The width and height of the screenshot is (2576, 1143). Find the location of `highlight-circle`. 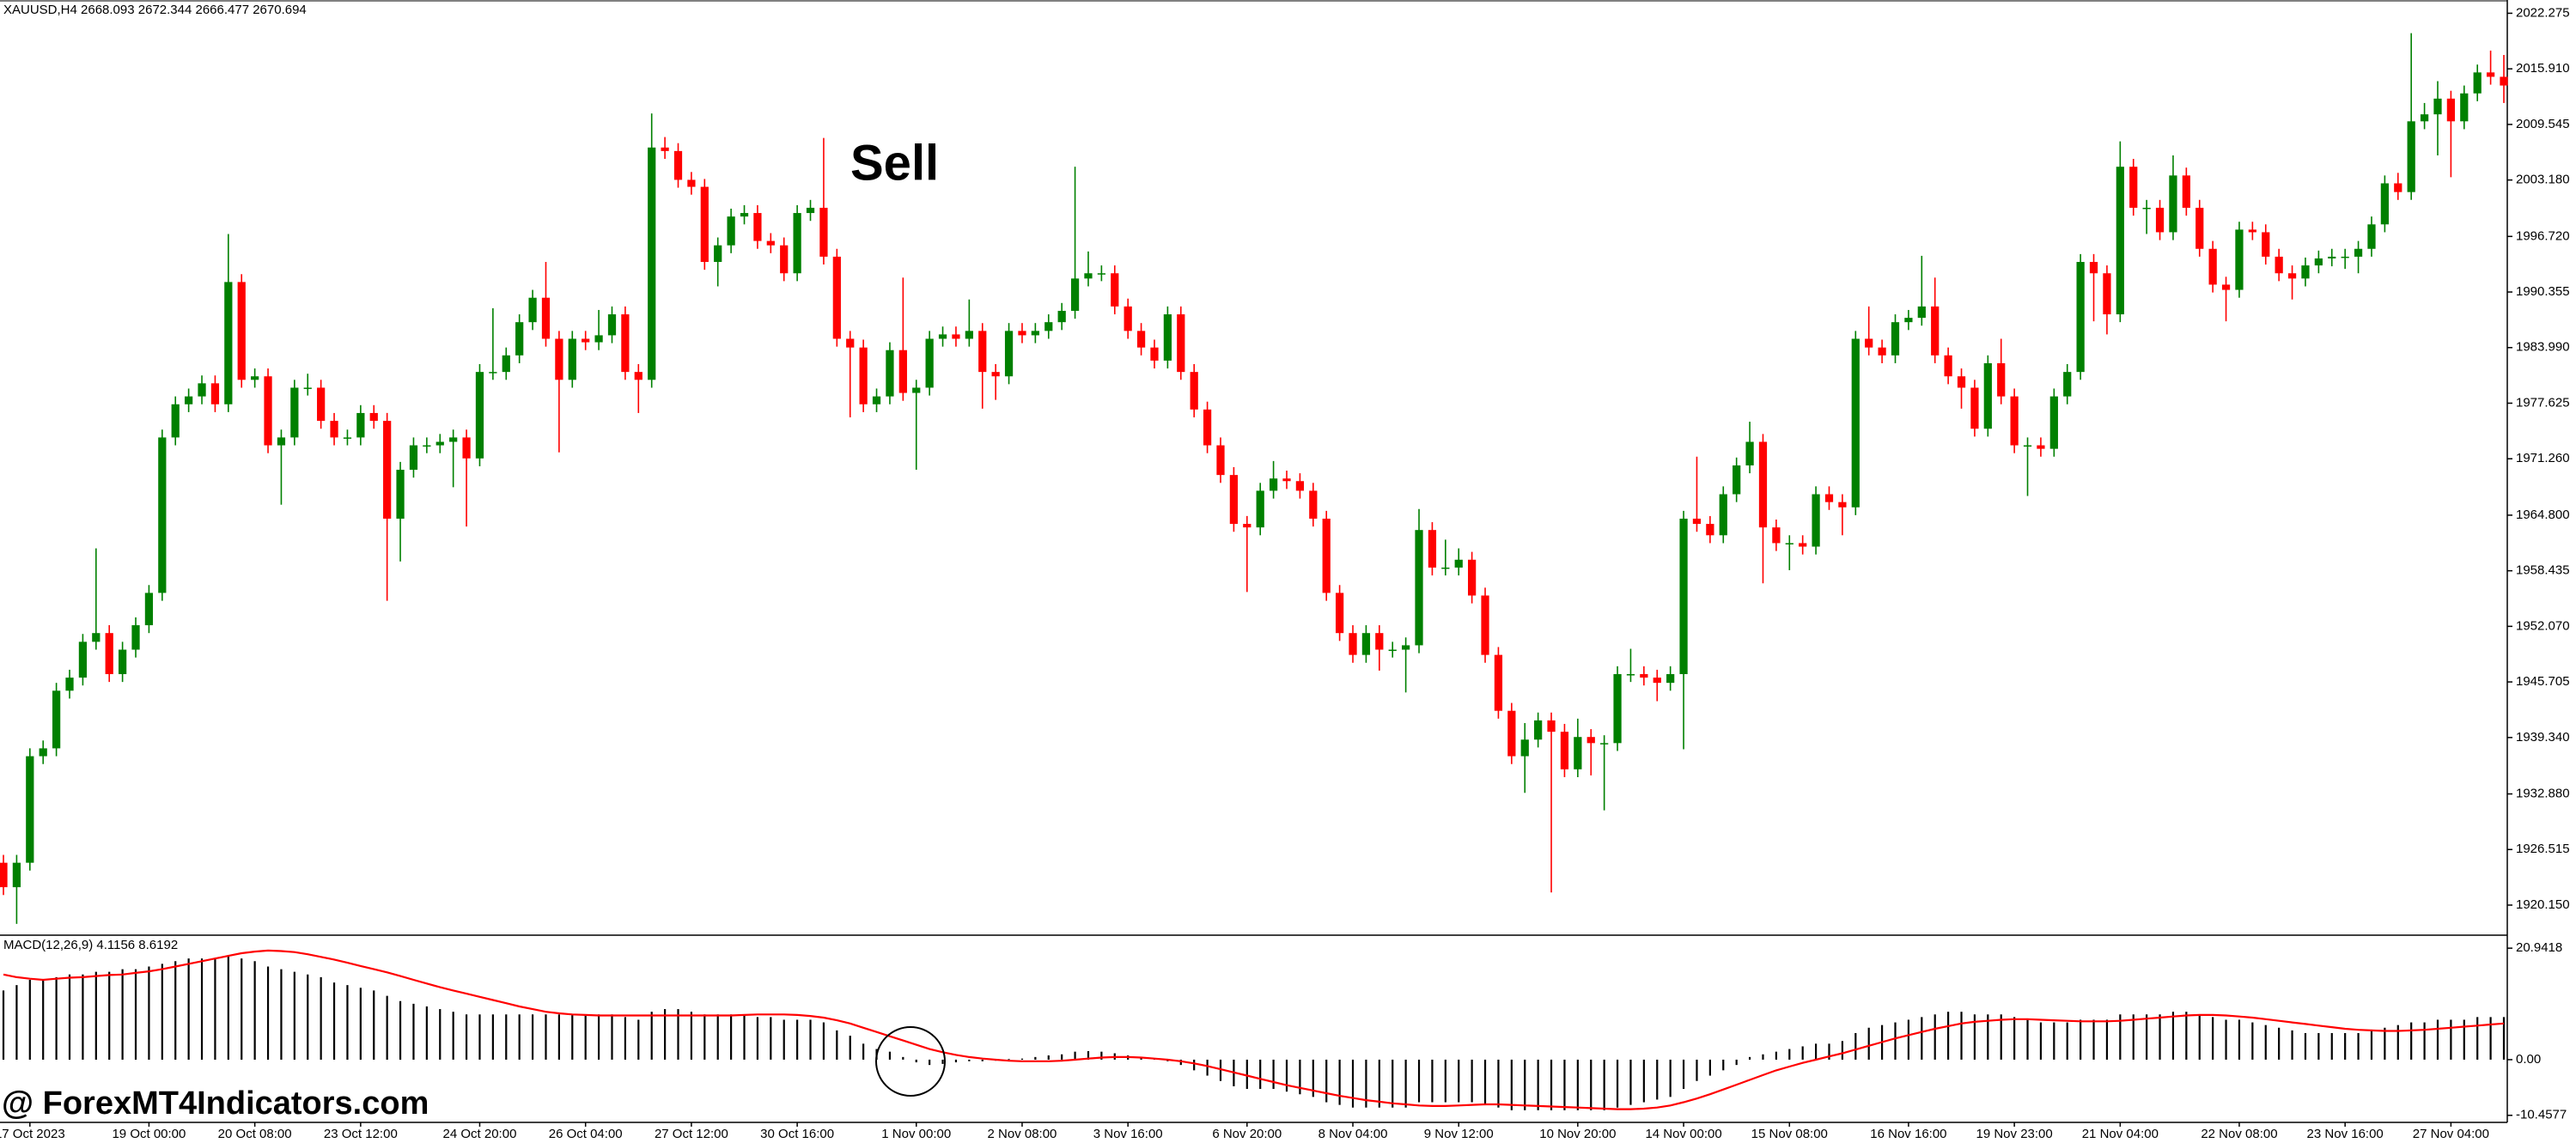

highlight-circle is located at coordinates (911, 1061).